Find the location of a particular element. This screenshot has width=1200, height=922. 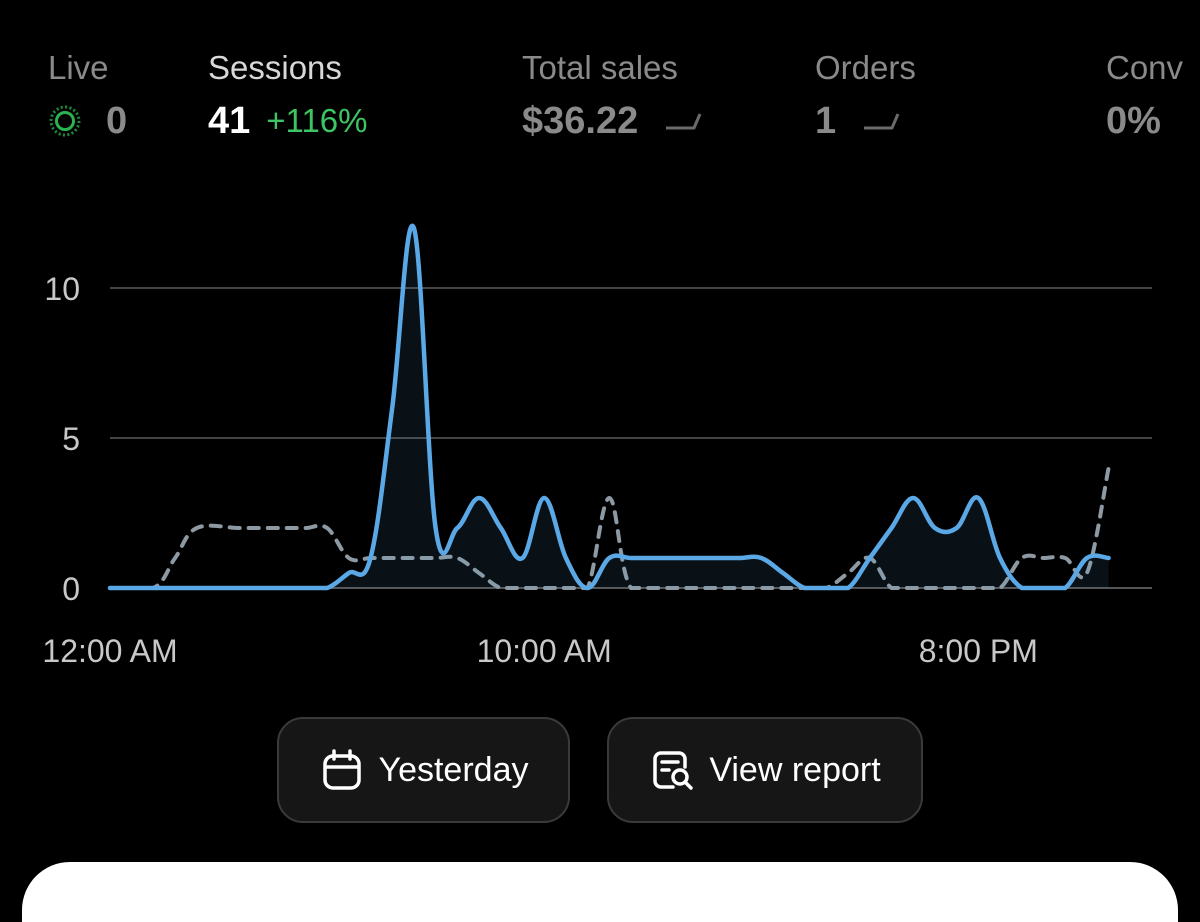

metric-live-label: Live is located at coordinates (78, 67).